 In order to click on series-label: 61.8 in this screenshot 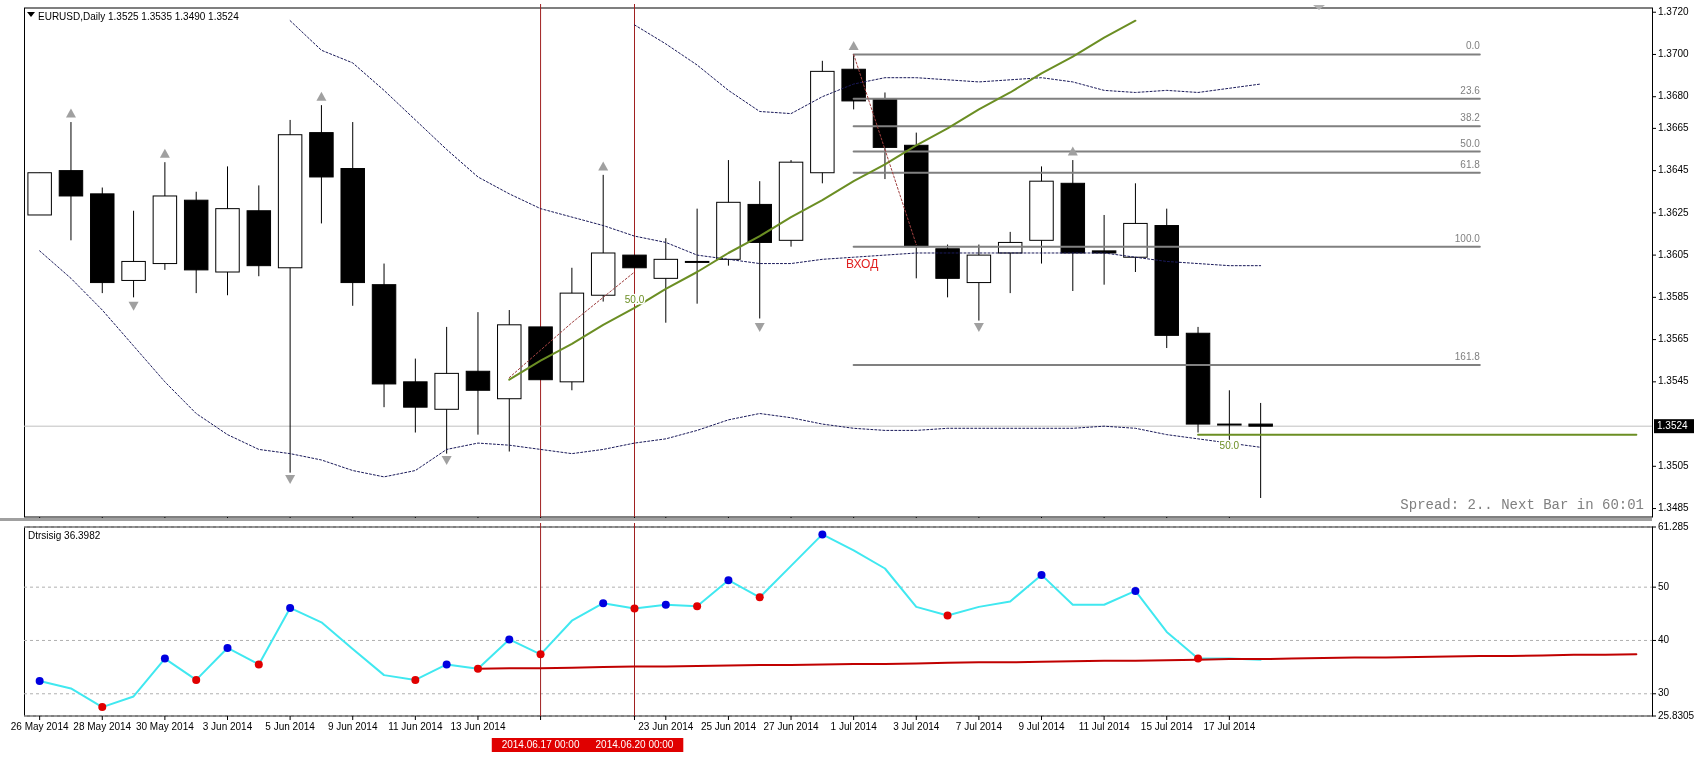, I will do `click(1470, 164)`.